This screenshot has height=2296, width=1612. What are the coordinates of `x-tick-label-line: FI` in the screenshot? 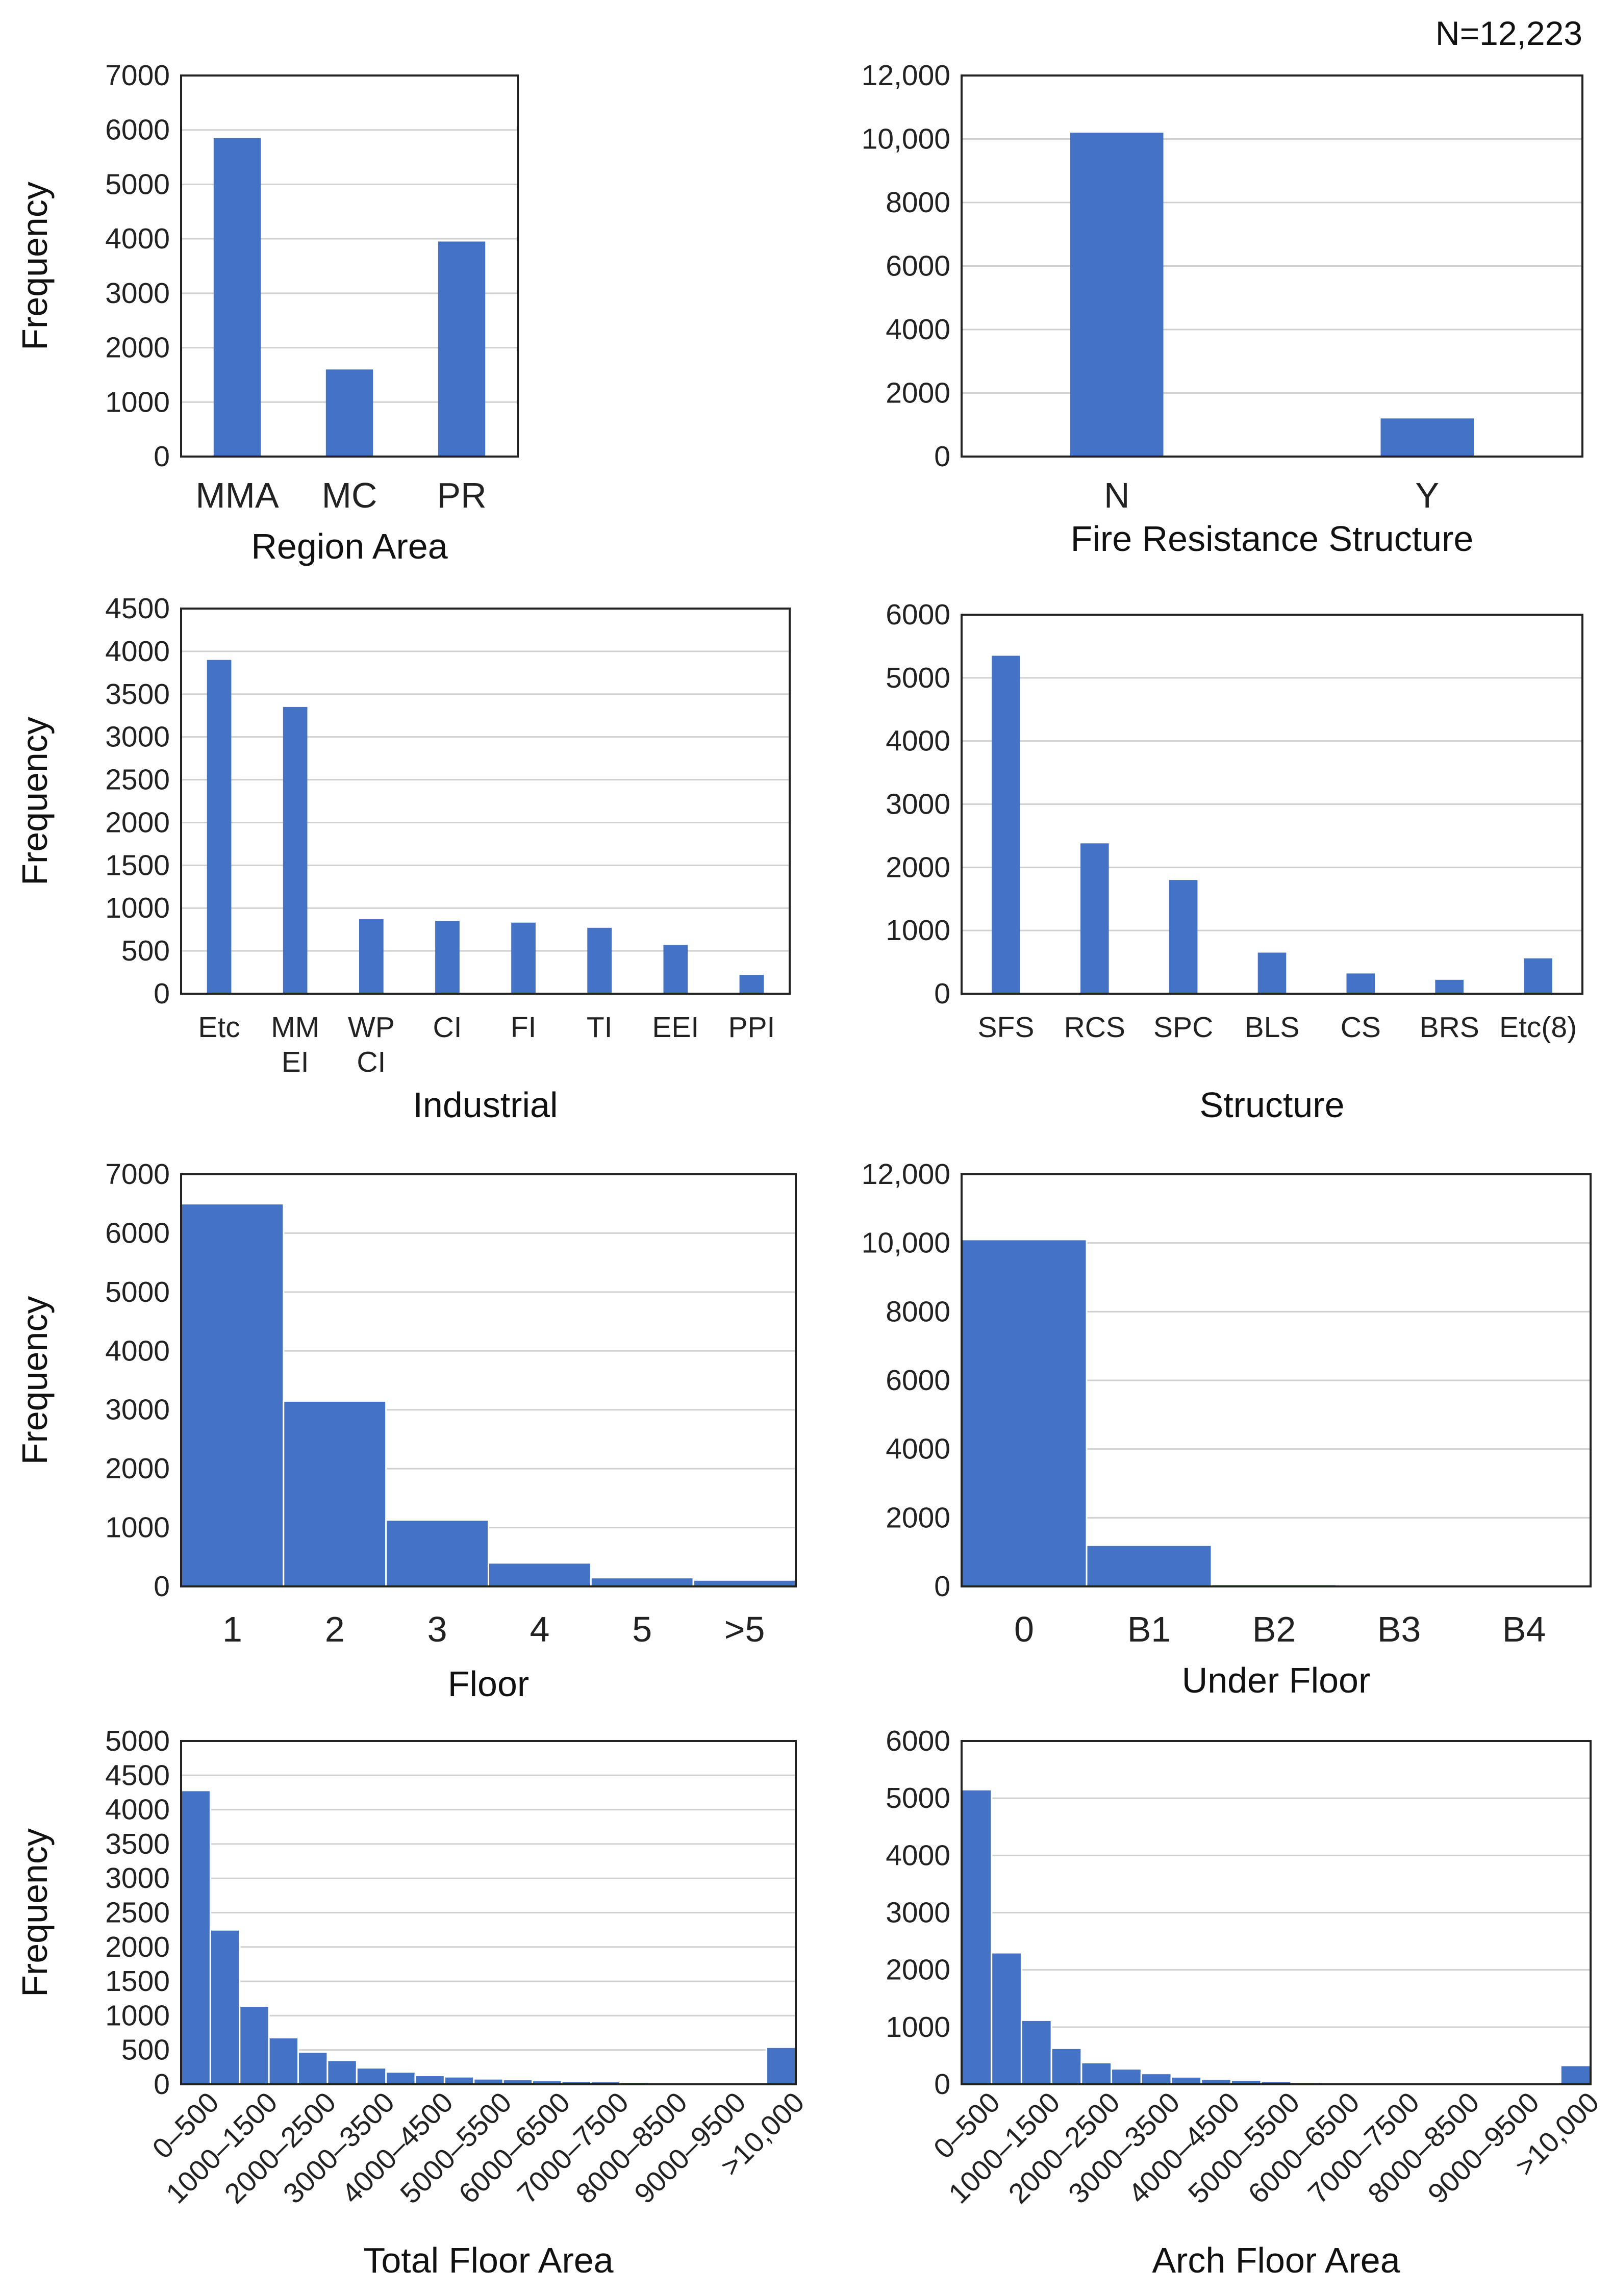 It's located at (524, 1028).